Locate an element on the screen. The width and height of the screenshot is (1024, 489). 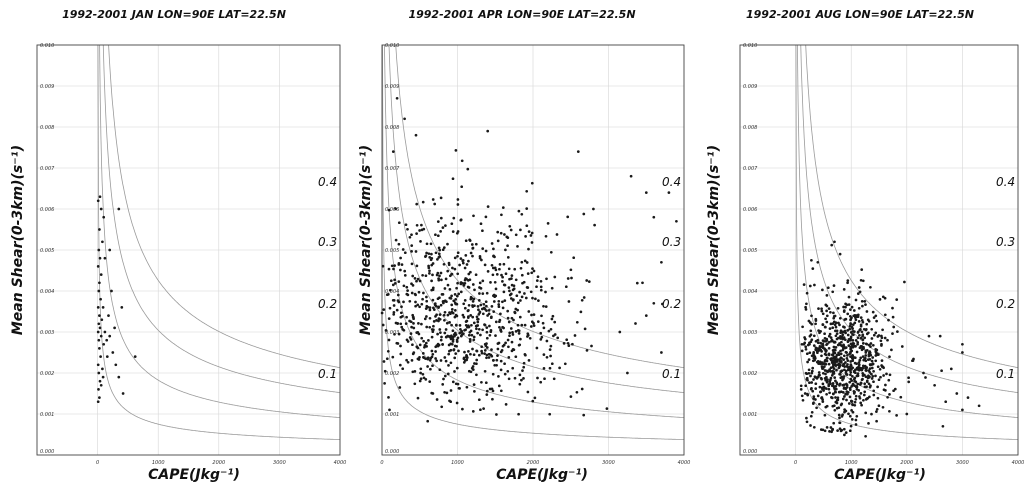
contour-label: 0.4 is located at coordinates (671, 182).